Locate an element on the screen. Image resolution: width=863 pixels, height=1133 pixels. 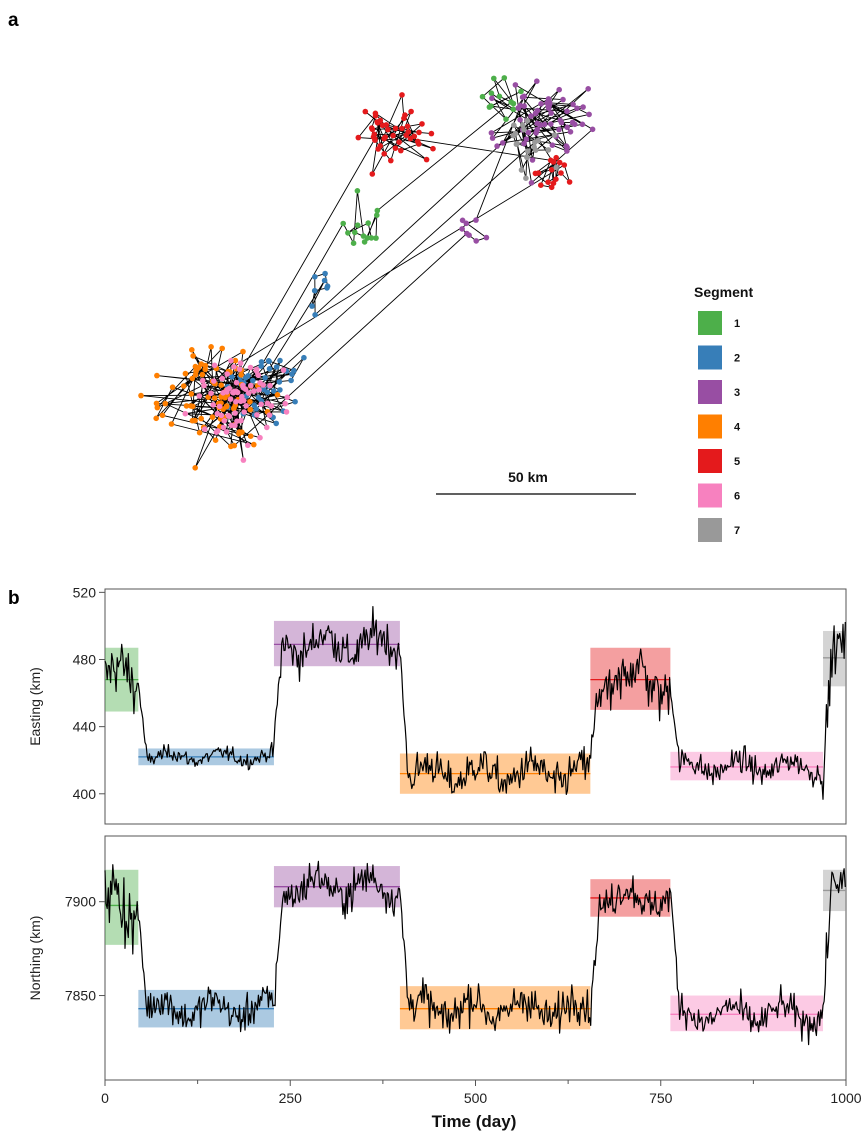
y-tick-label: 7850 is located at coordinates (80, 996).